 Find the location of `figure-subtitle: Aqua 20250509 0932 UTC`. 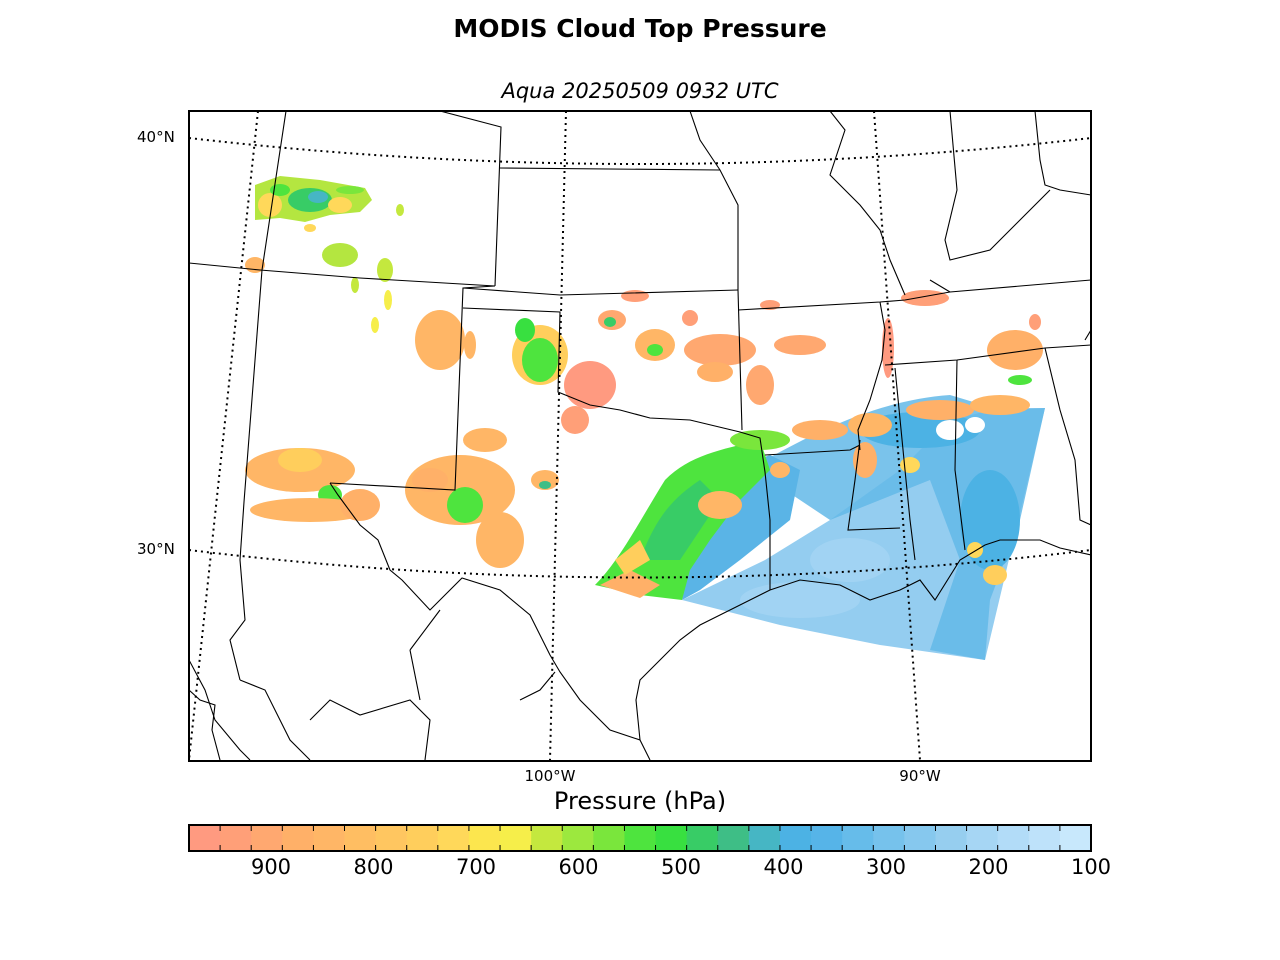

figure-subtitle: Aqua 20250509 0932 UTC is located at coordinates (640, 91).